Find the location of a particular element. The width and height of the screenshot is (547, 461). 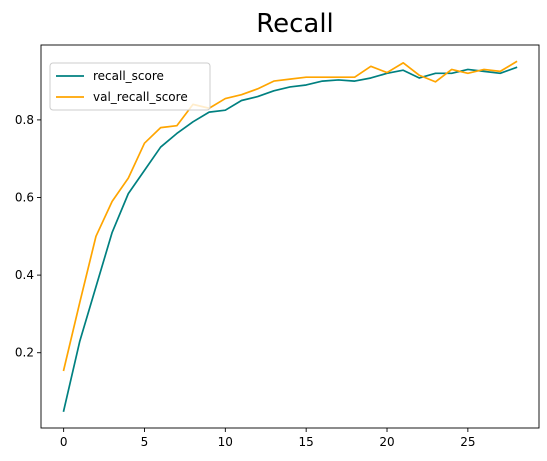

x-tick-label: 5 is located at coordinates (145, 442).